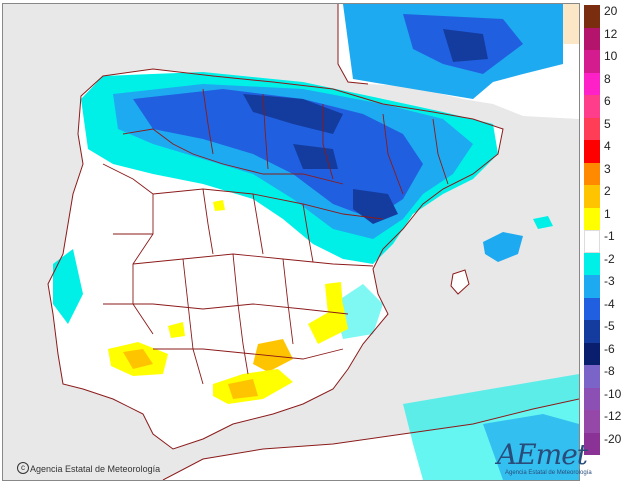  What do you see at coordinates (353, 44) in the screenshot?
I see `france-coast` at bounding box center [353, 44].